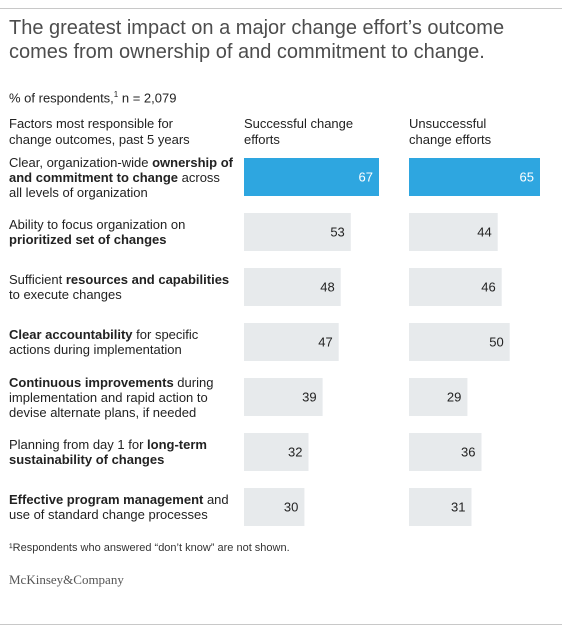 This screenshot has width=562, height=633. Describe the element at coordinates (97, 224) in the screenshot. I see `category-label-part: Ability to focus organization on` at that location.